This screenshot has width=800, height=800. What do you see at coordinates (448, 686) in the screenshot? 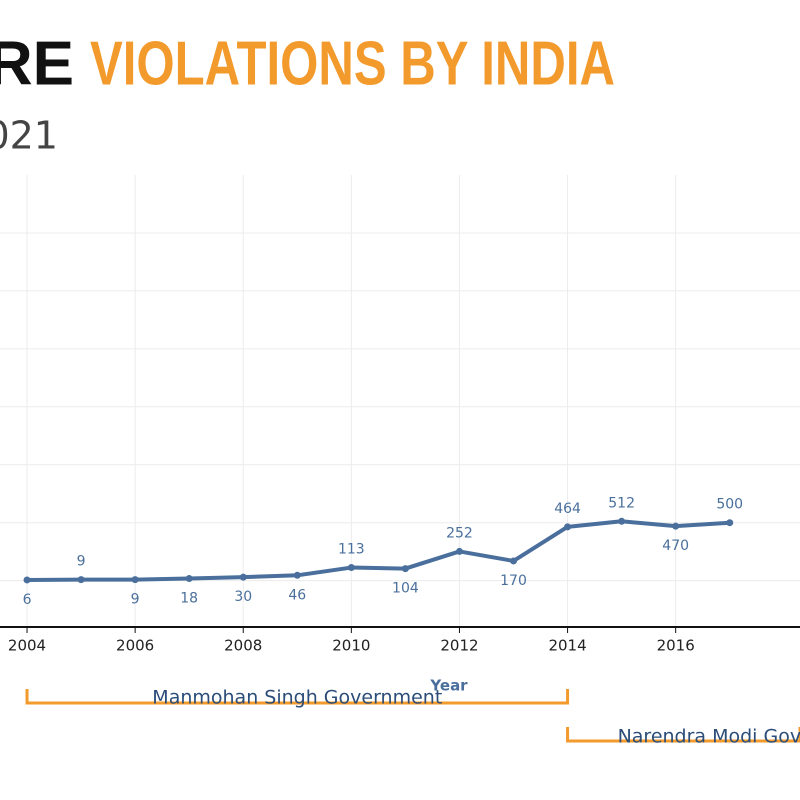
I see `x-axis-label: Year` at bounding box center [448, 686].